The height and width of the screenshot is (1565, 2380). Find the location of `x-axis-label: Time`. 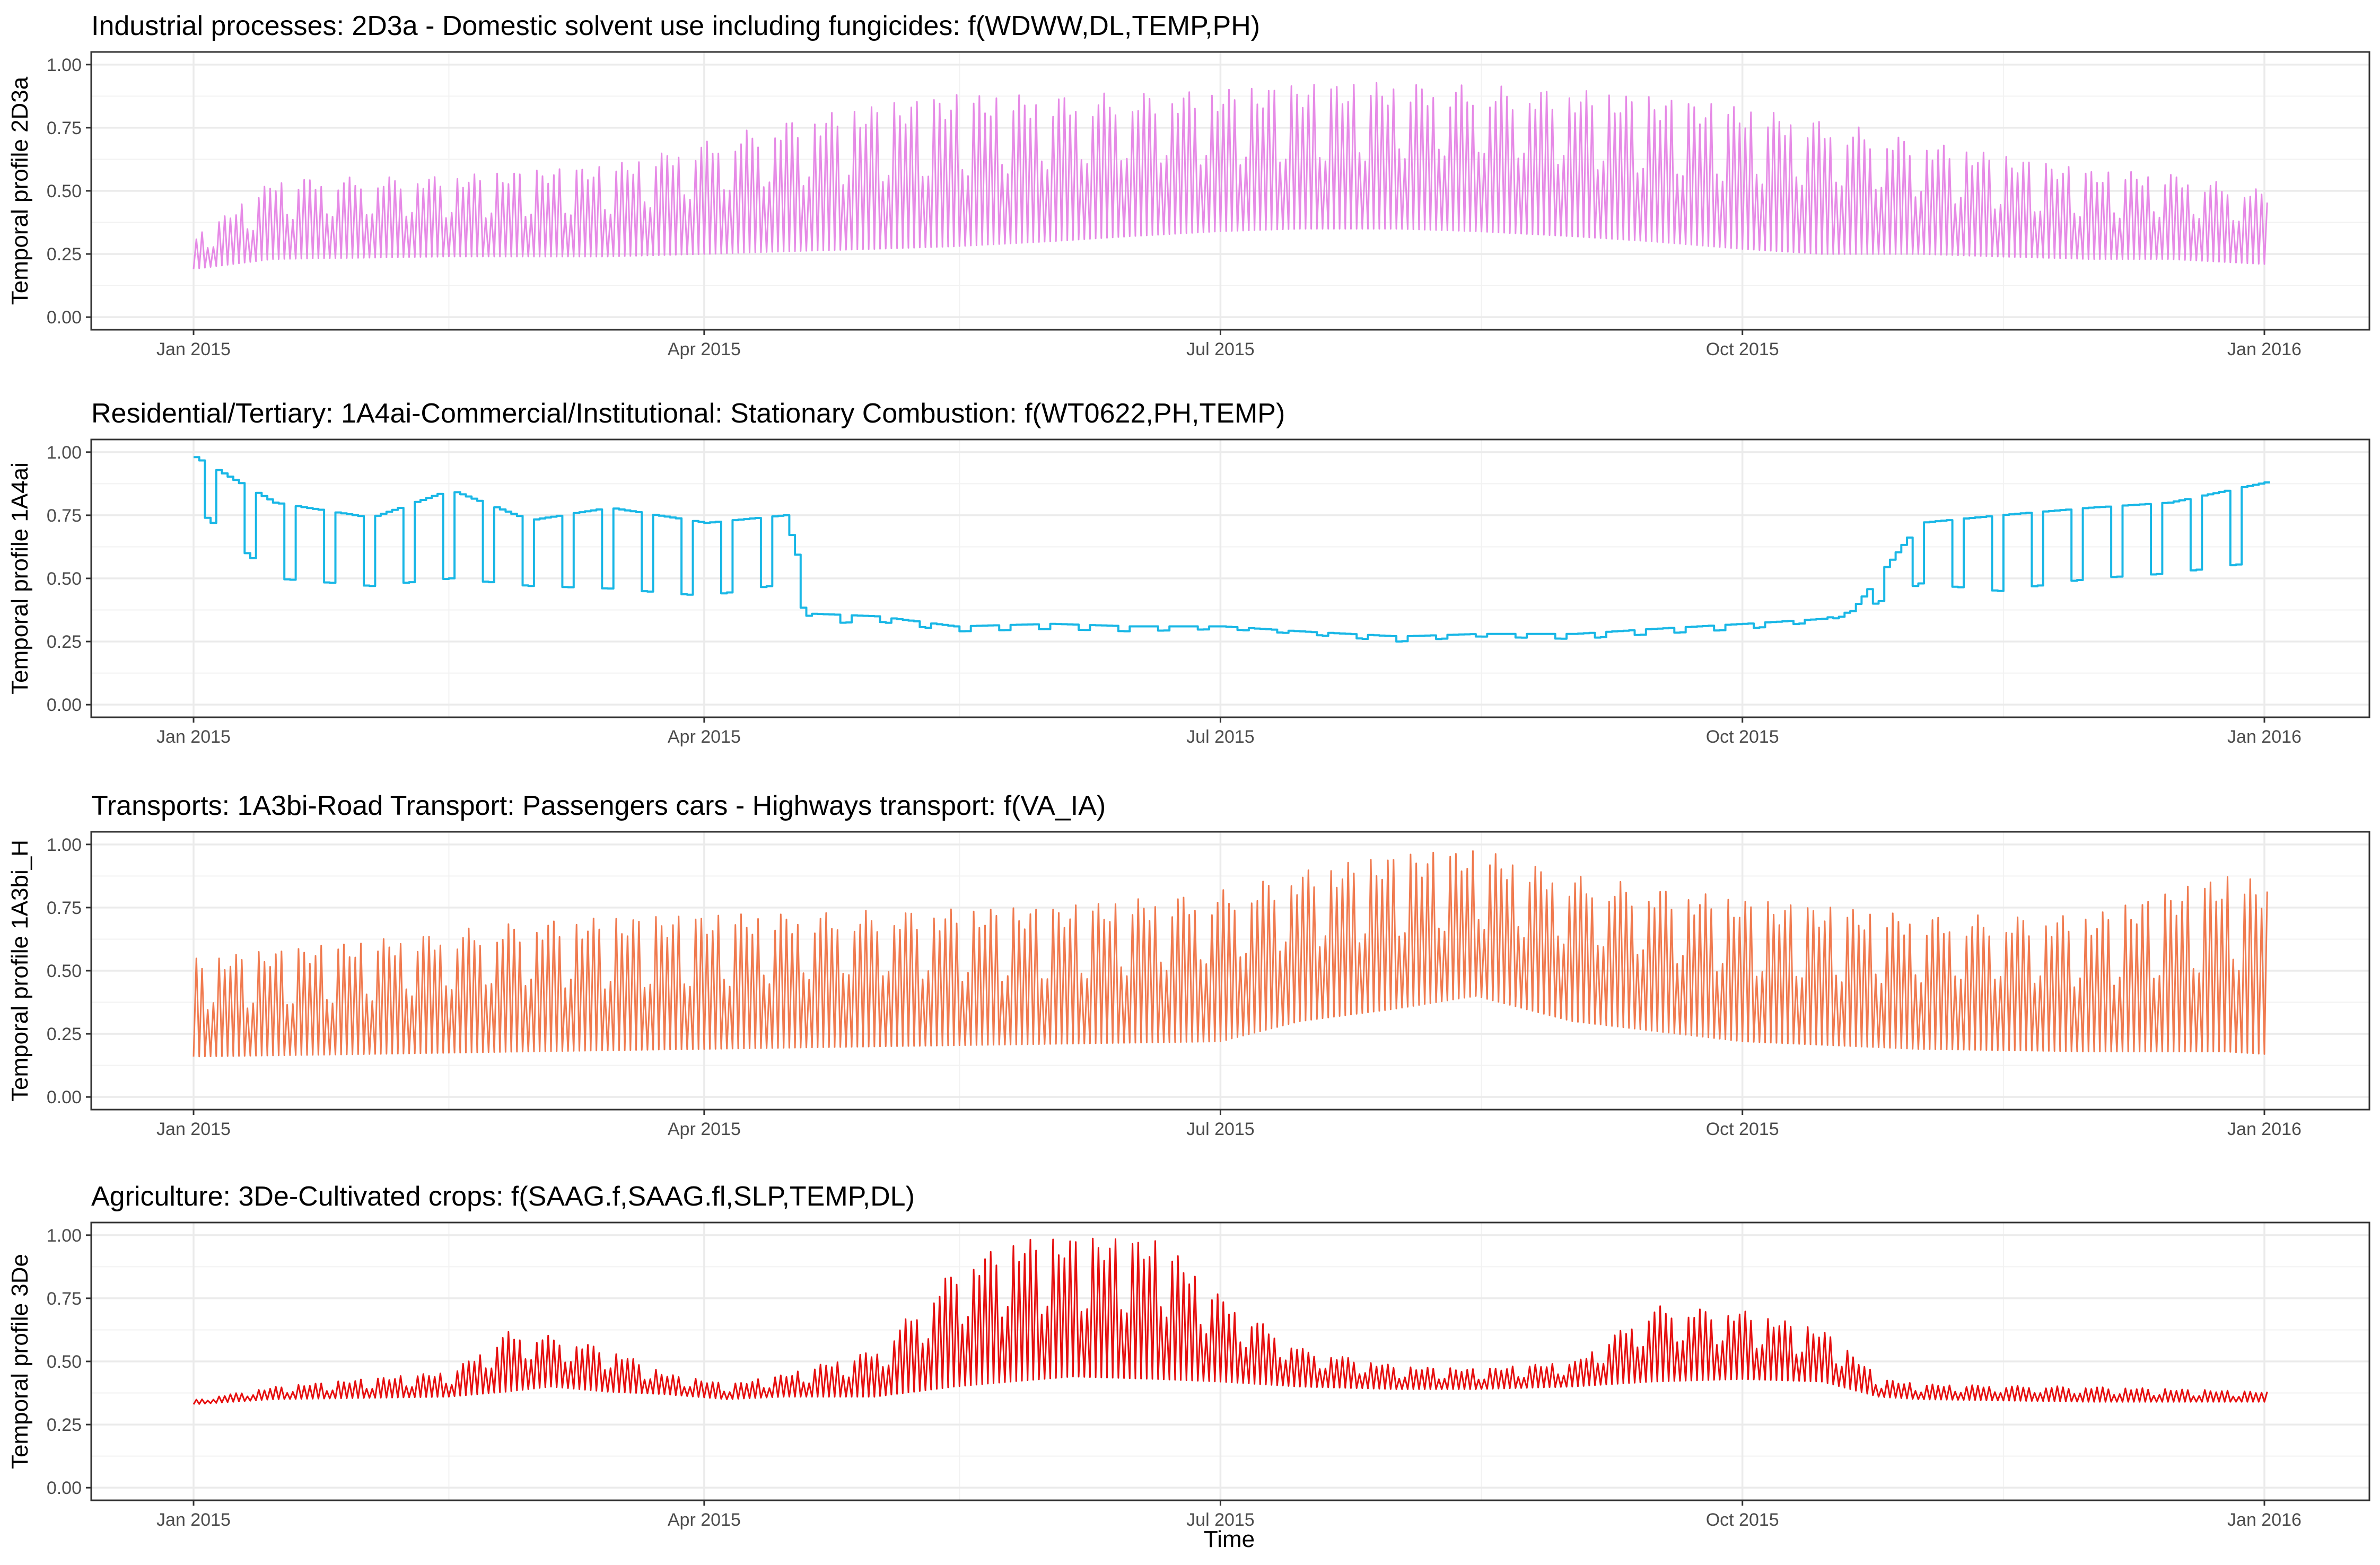

x-axis-label: Time is located at coordinates (1229, 1539).